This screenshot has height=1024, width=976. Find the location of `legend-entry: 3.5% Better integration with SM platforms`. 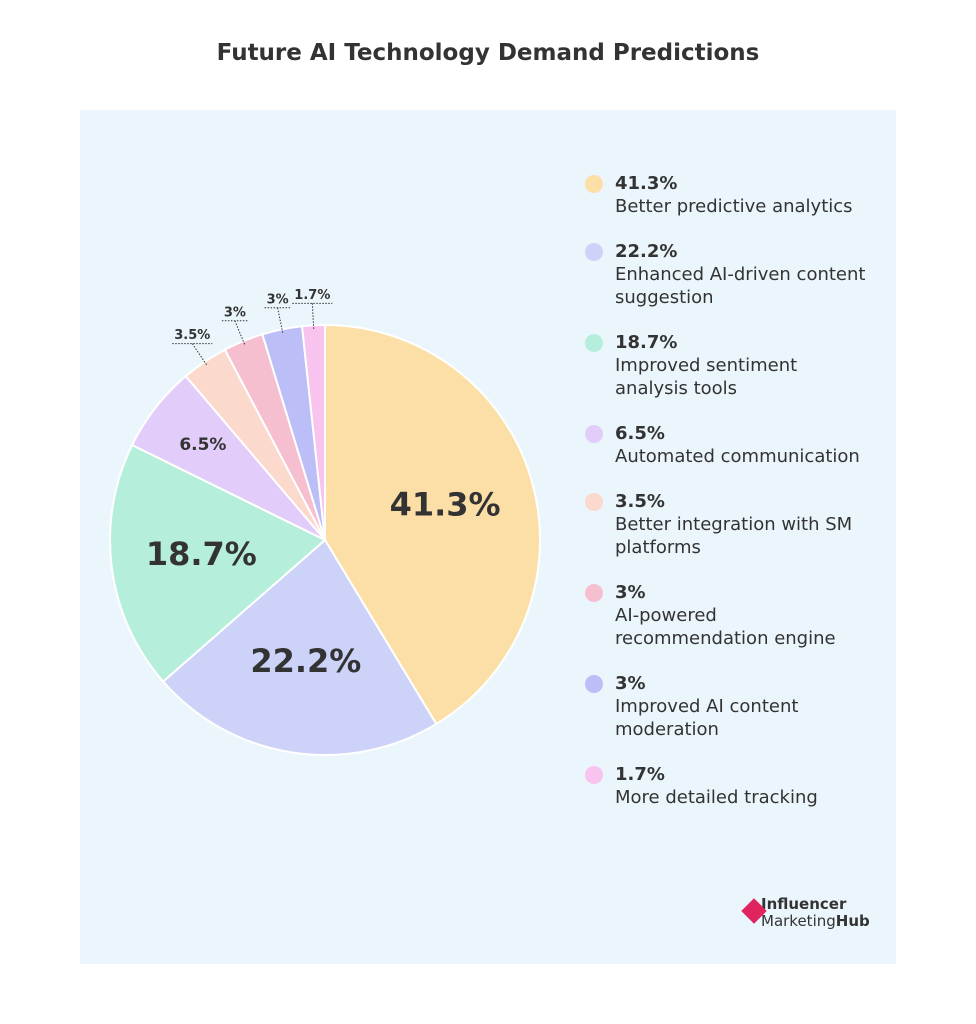

legend-entry: 3.5% Better integration with SM platforms is located at coordinates (727, 524).